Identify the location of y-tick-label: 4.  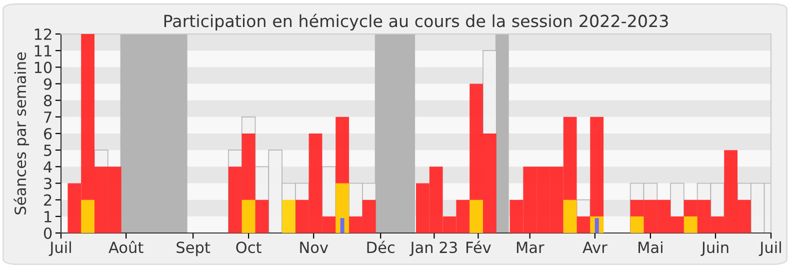
(48, 166).